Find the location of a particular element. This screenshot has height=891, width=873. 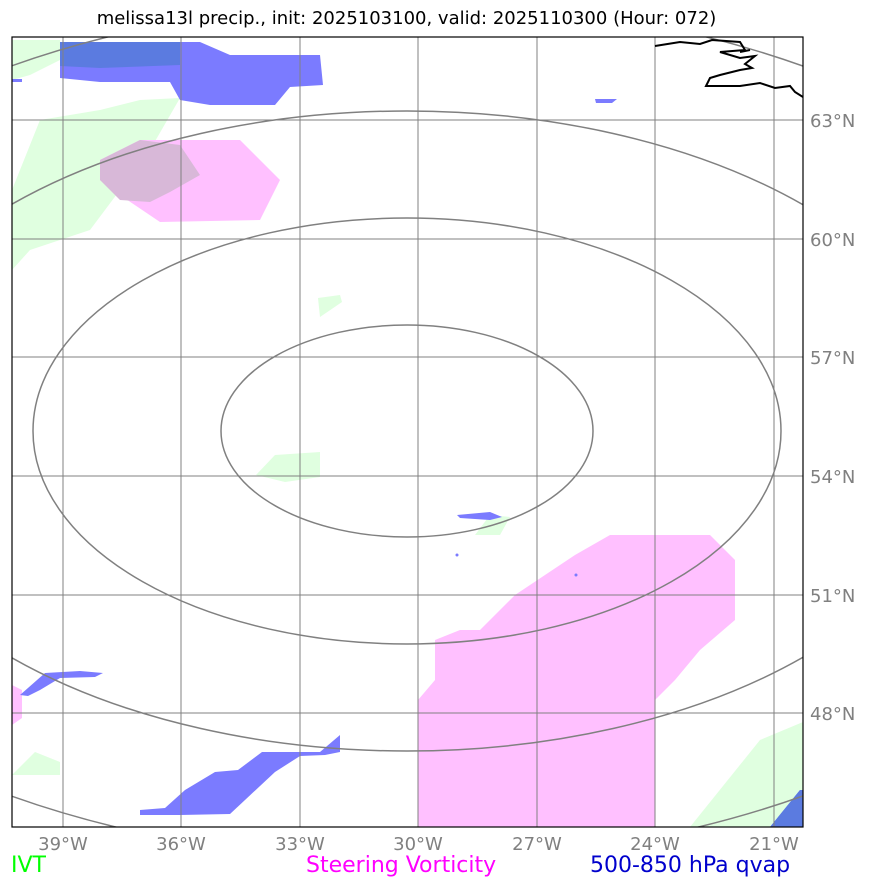

lat-tick-label: 57°N is located at coordinates (832, 358).